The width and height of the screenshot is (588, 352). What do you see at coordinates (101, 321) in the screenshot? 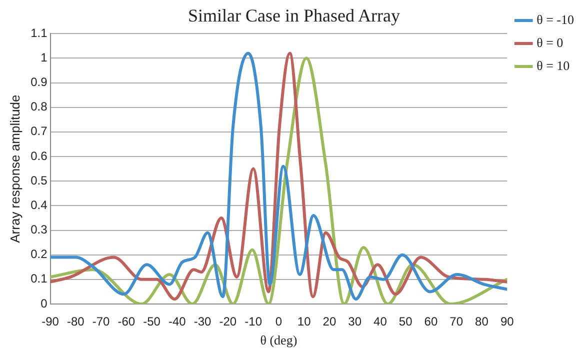
I see `x-tick-label: -70` at bounding box center [101, 321].